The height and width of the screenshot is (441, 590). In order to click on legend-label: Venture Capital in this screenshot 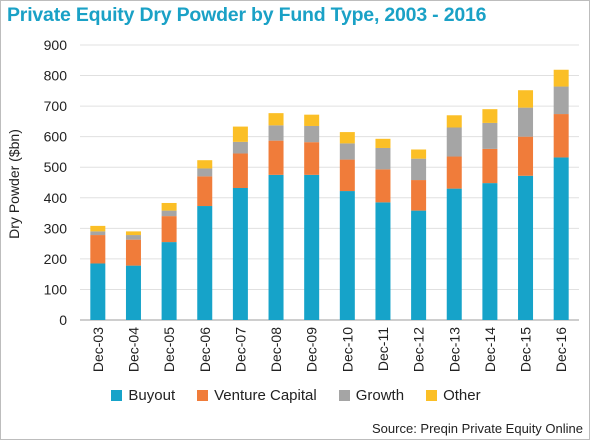, I will do `click(265, 395)`.